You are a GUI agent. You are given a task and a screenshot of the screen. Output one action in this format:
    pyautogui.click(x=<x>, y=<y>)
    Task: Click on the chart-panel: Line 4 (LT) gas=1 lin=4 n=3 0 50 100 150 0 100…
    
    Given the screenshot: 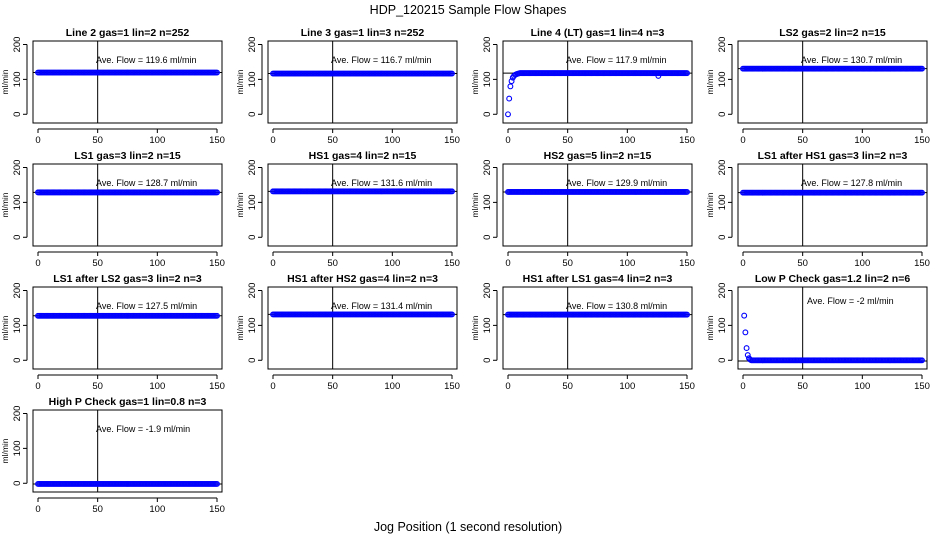 What is the action you would take?
    pyautogui.click(x=582, y=86)
    